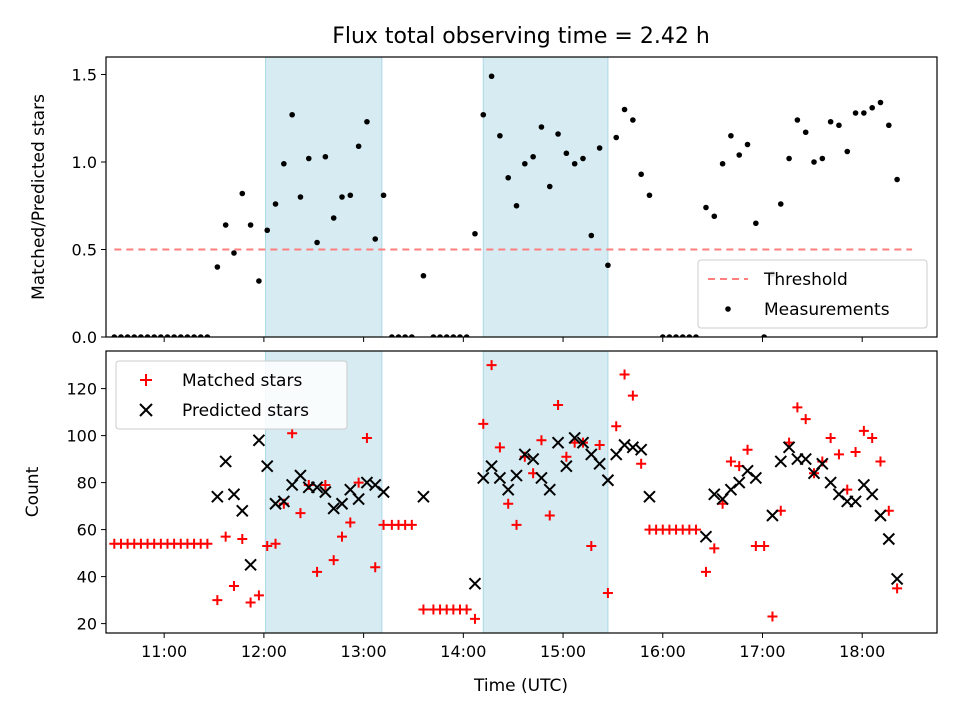 The height and width of the screenshot is (720, 960). What do you see at coordinates (81, 436) in the screenshot?
I see `bottom-y-tick-label: 100` at bounding box center [81, 436].